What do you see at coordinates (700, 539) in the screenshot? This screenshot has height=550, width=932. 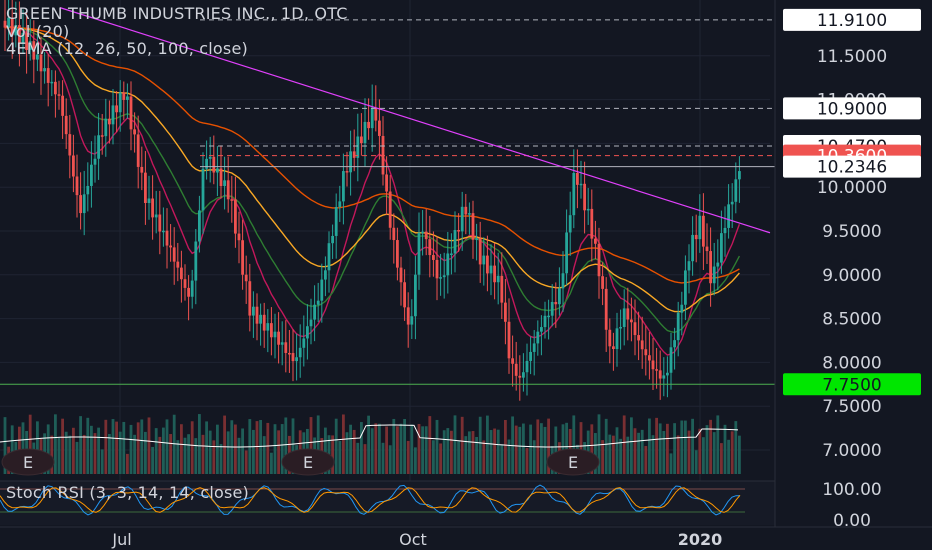 I see `time-tick-label: 2020` at bounding box center [700, 539].